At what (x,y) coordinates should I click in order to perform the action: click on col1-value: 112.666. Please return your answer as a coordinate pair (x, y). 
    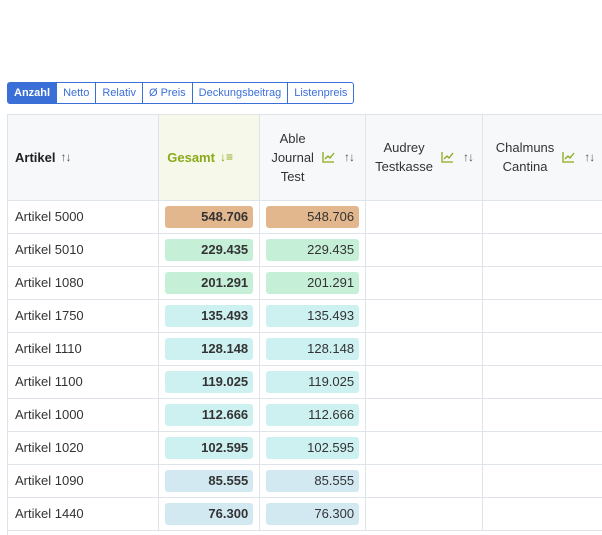
    Looking at the image, I should click on (313, 414).